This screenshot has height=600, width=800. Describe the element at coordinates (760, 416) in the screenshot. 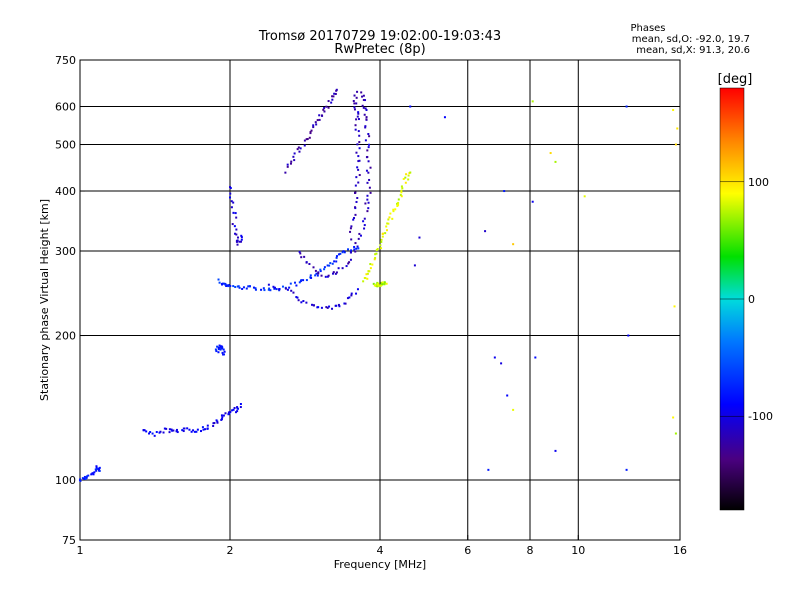

I see `colorbar-tick-label: -100` at that location.